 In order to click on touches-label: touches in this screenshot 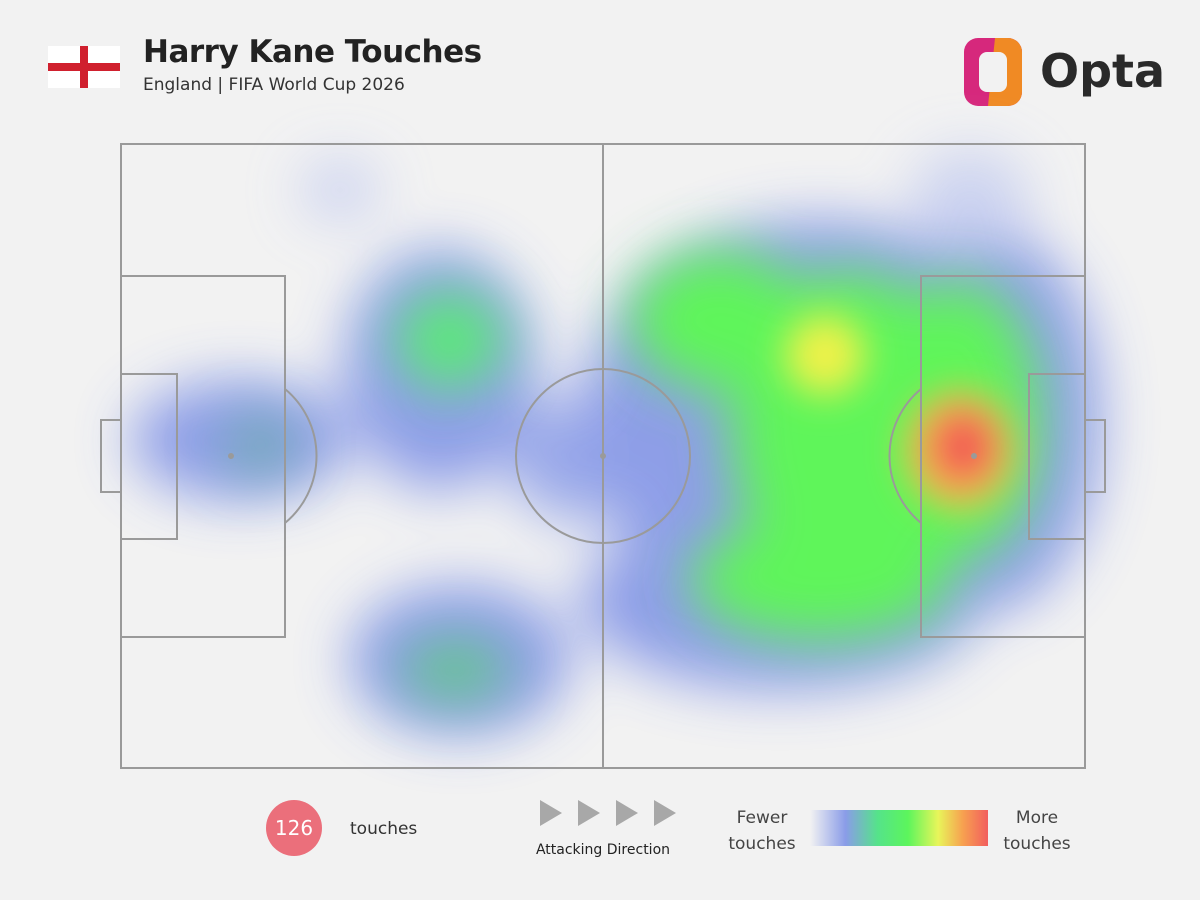, I will do `click(384, 829)`.